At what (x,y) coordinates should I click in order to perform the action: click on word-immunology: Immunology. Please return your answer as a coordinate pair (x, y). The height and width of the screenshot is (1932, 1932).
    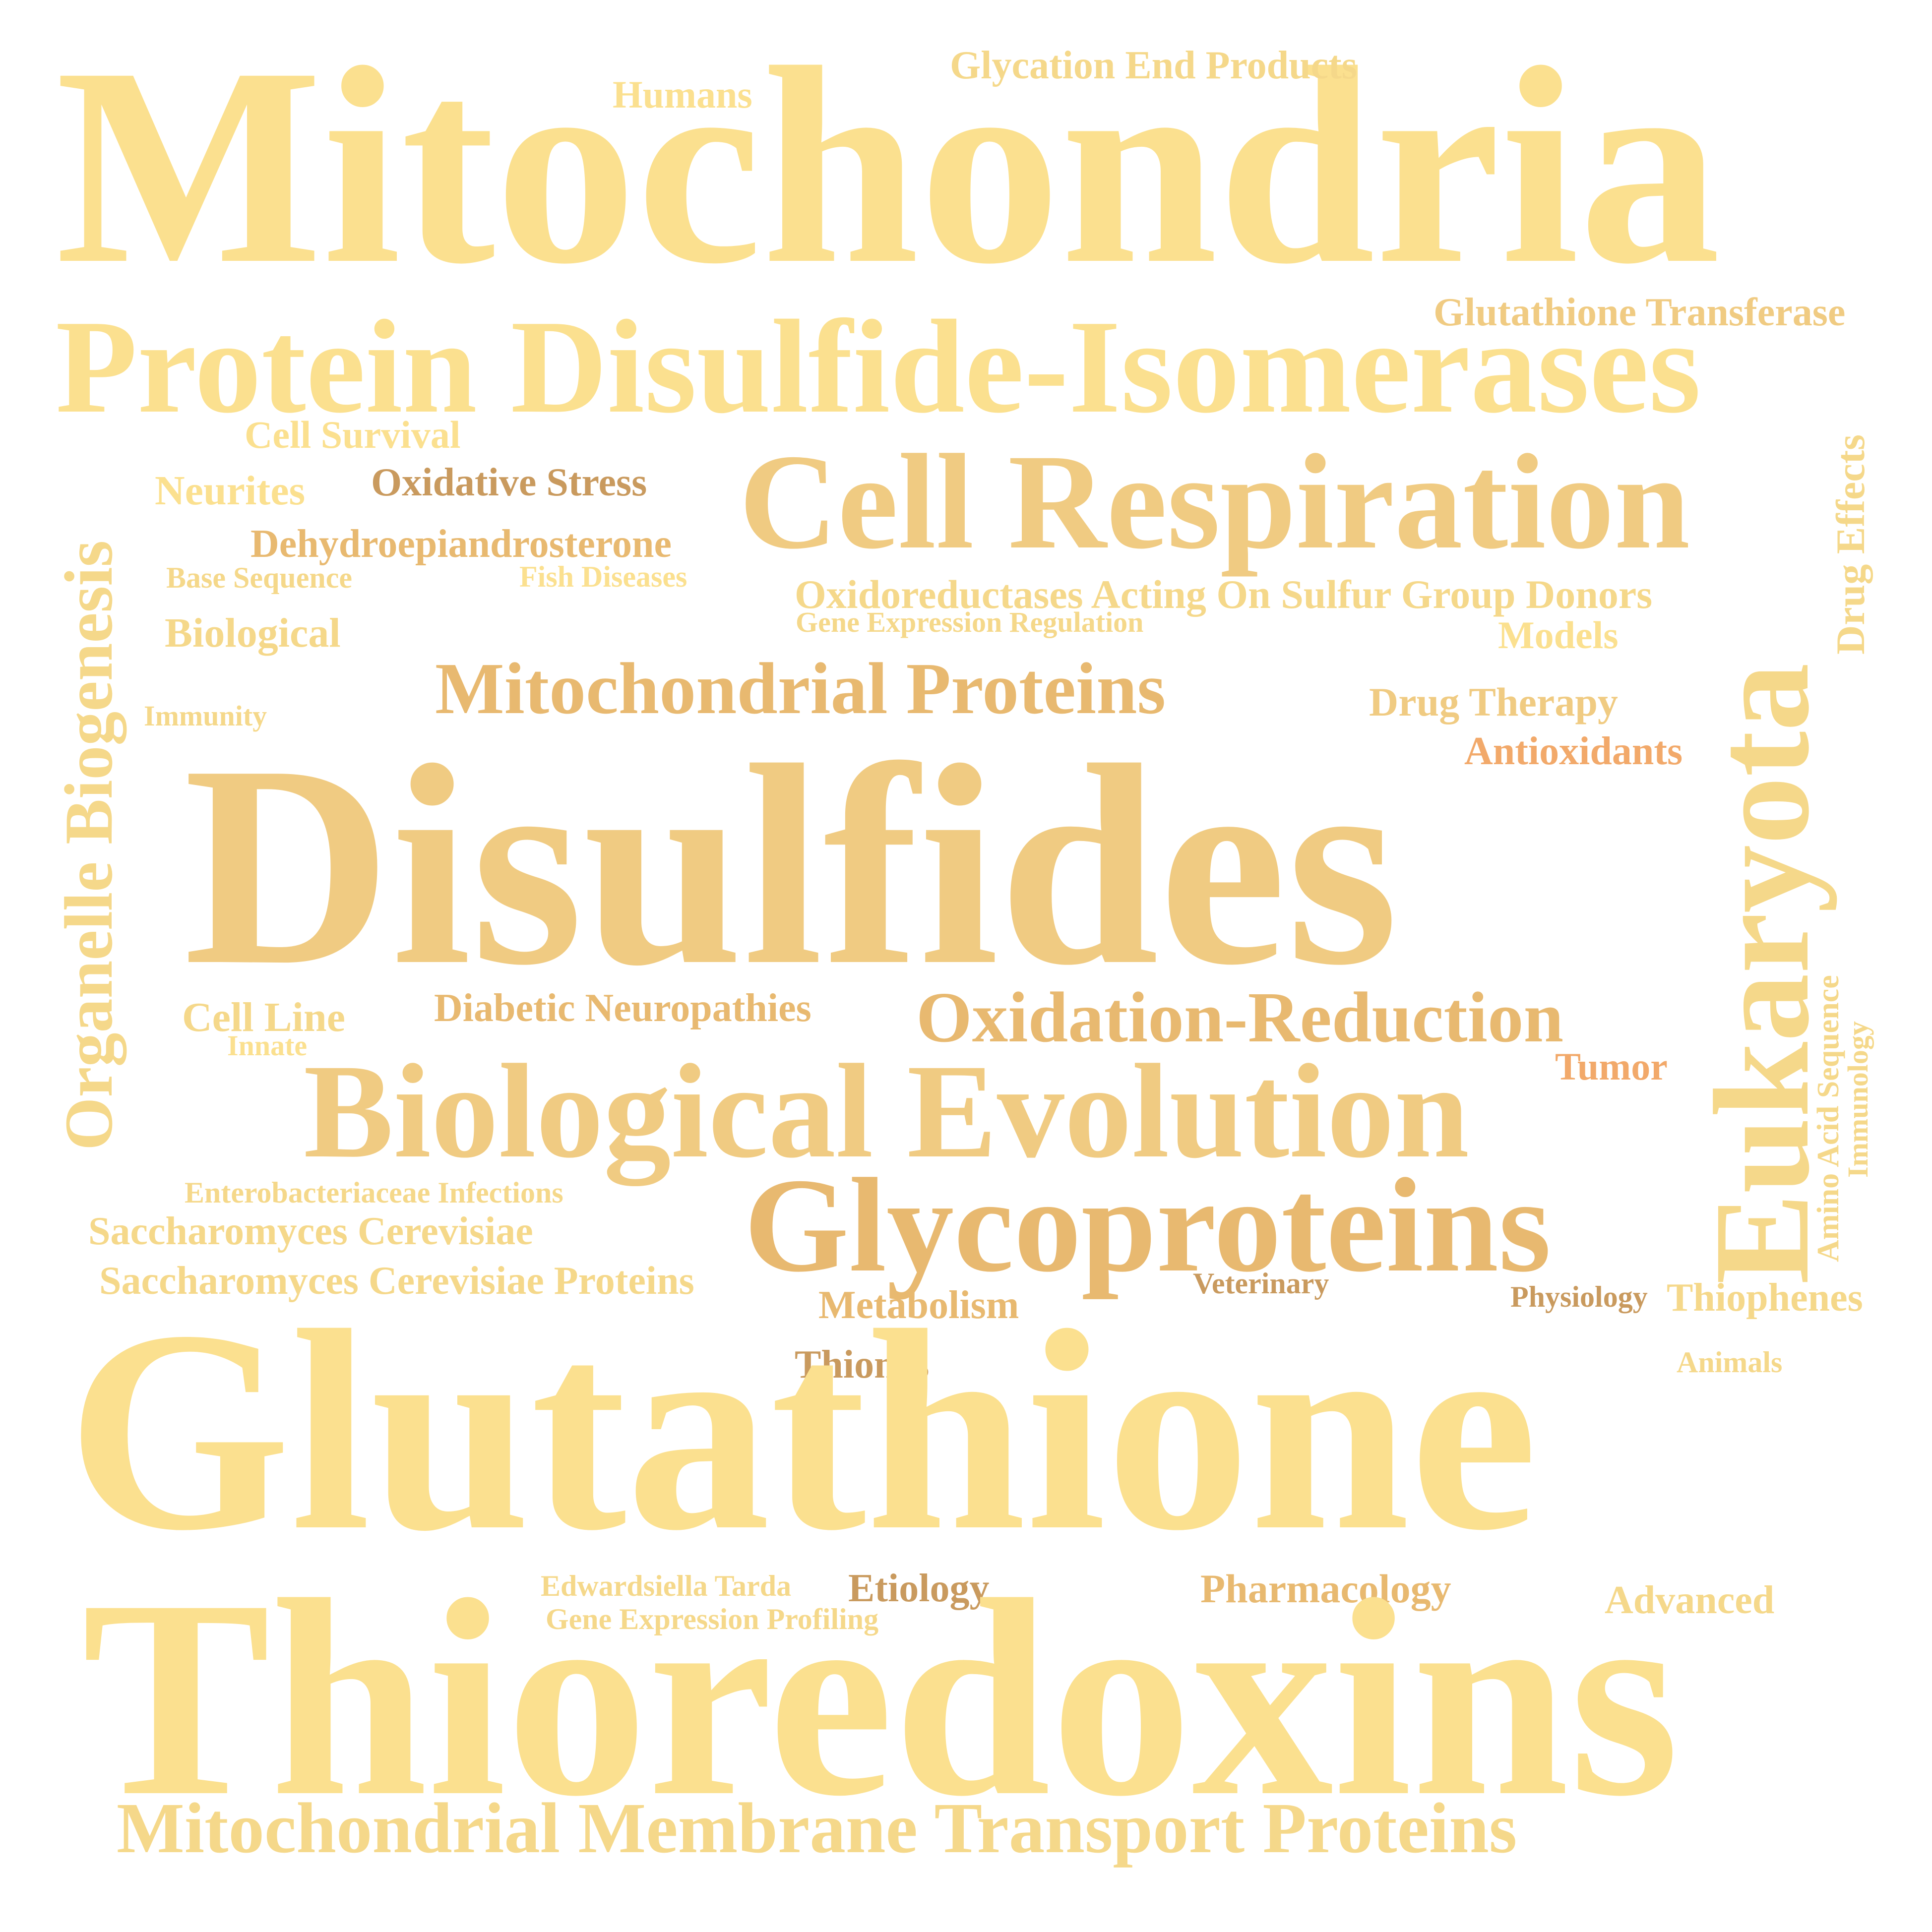
    Looking at the image, I should click on (1858, 1099).